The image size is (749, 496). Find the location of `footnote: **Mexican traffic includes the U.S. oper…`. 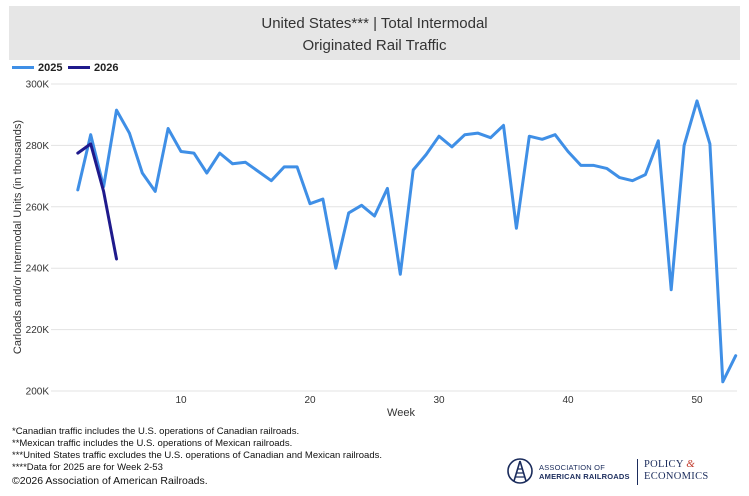

footnote: **Mexican traffic includes the U.S. oper… is located at coordinates (152, 443).